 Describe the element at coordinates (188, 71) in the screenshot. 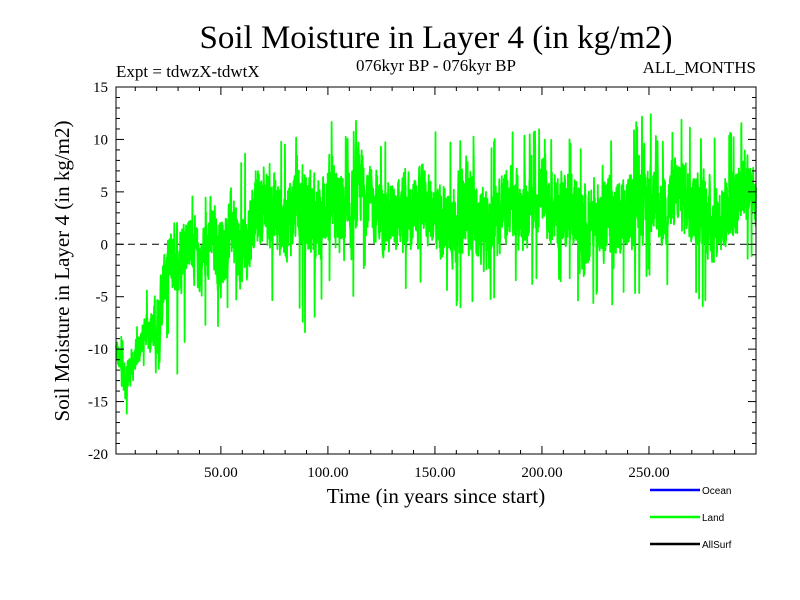

I see `experiment-label: Expt = tdwzX-tdwtX` at that location.